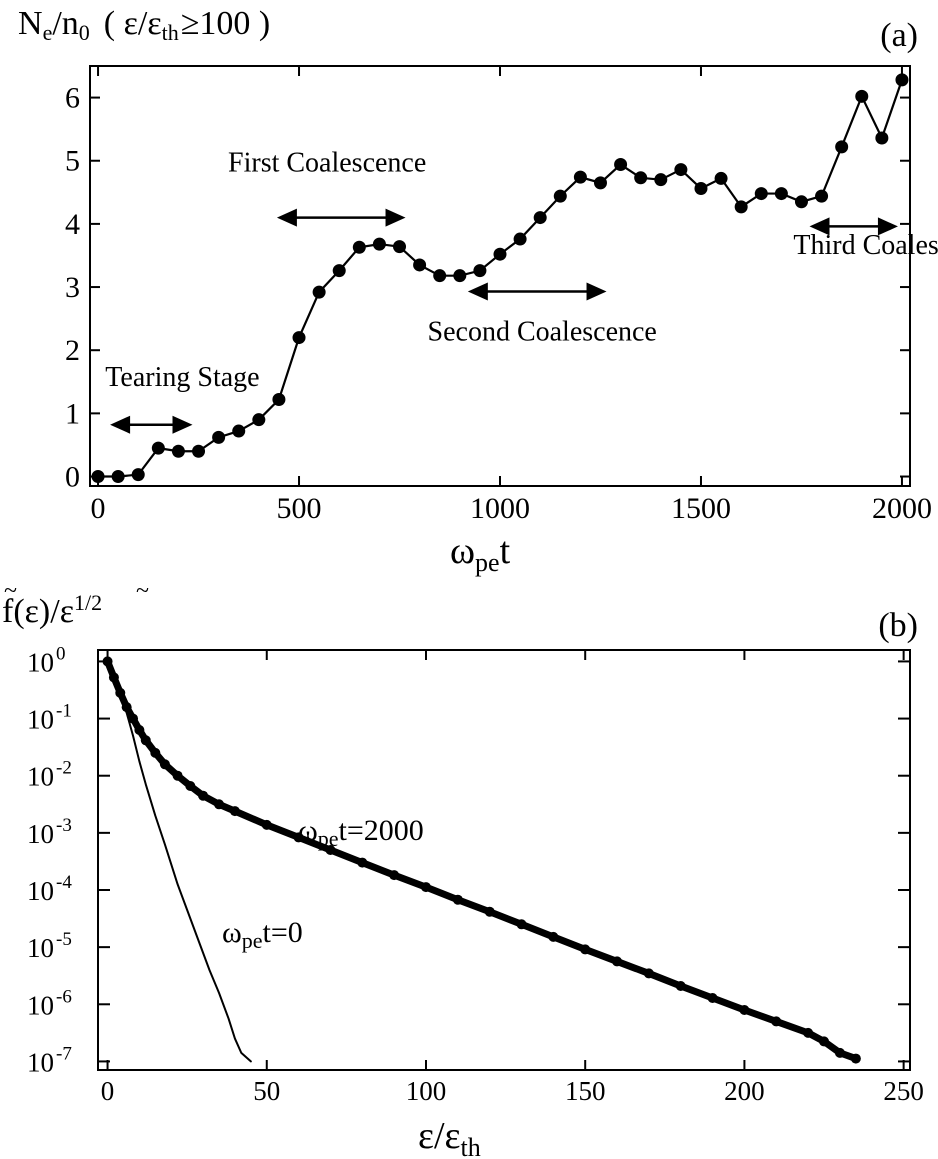  Describe the element at coordinates (500, 508) in the screenshot. I see `x-tick-label-a: 1000` at that location.